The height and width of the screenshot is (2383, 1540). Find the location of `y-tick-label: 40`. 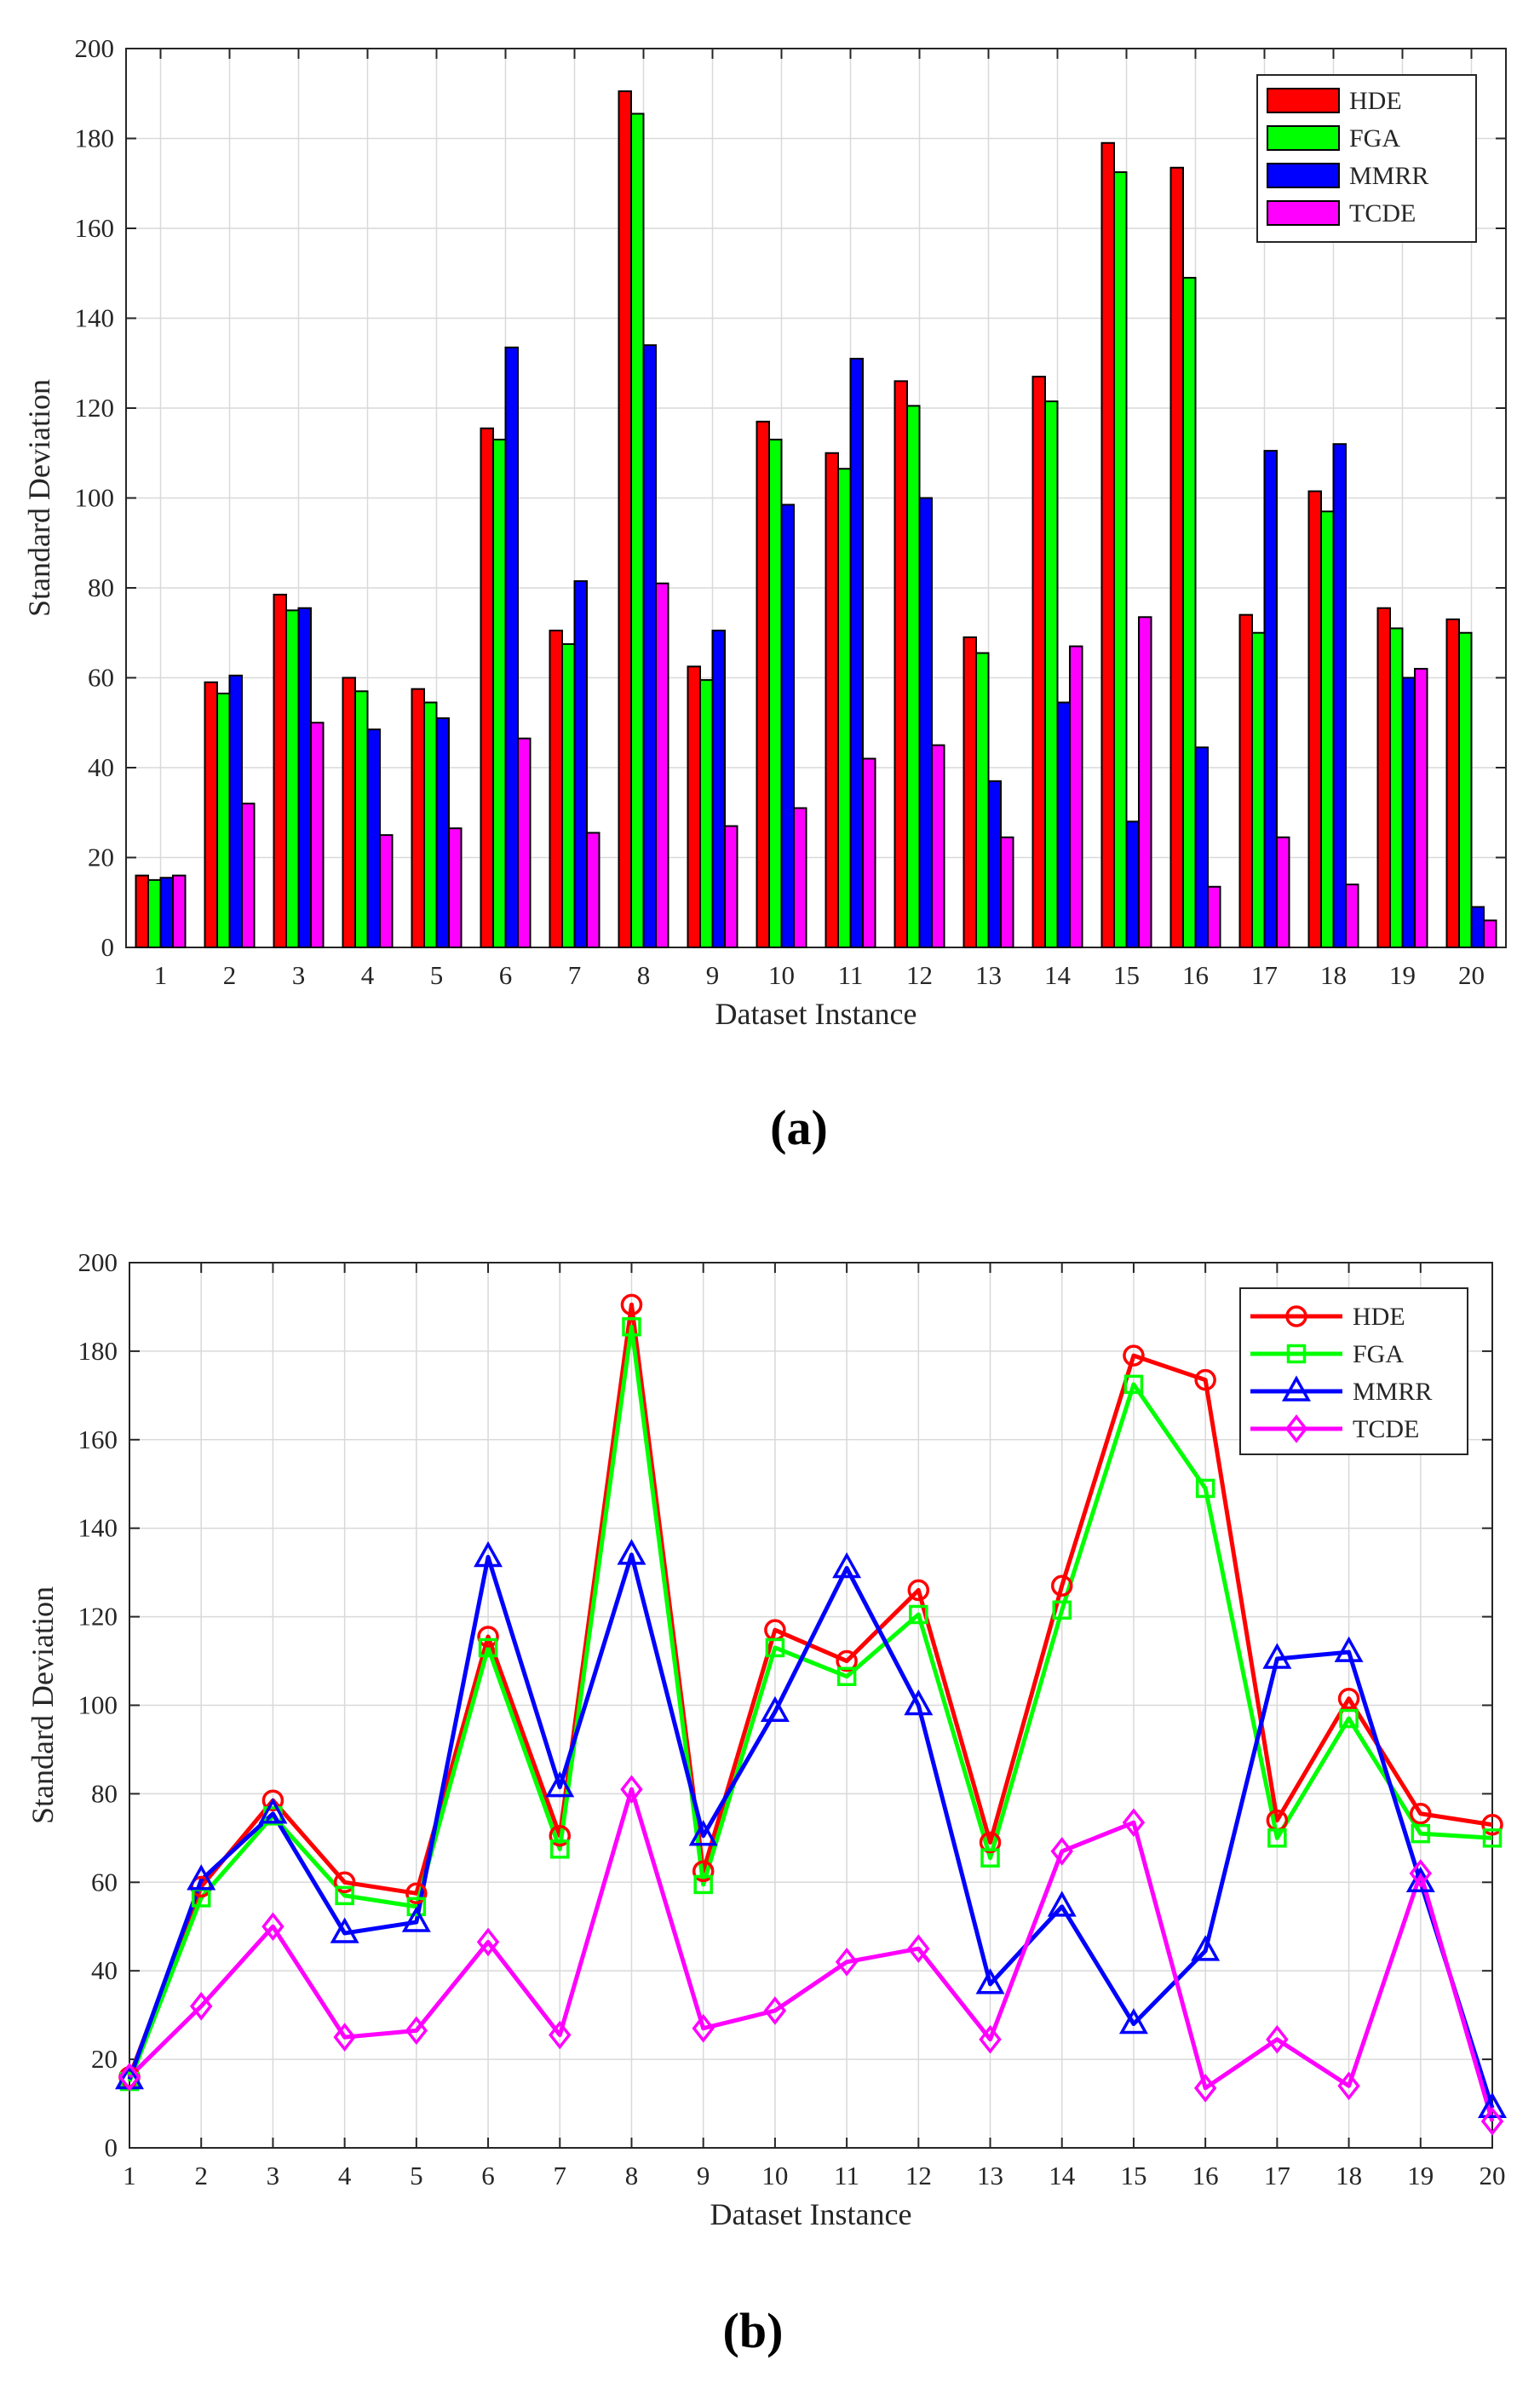

y-tick-label: 40 is located at coordinates (104, 1970).